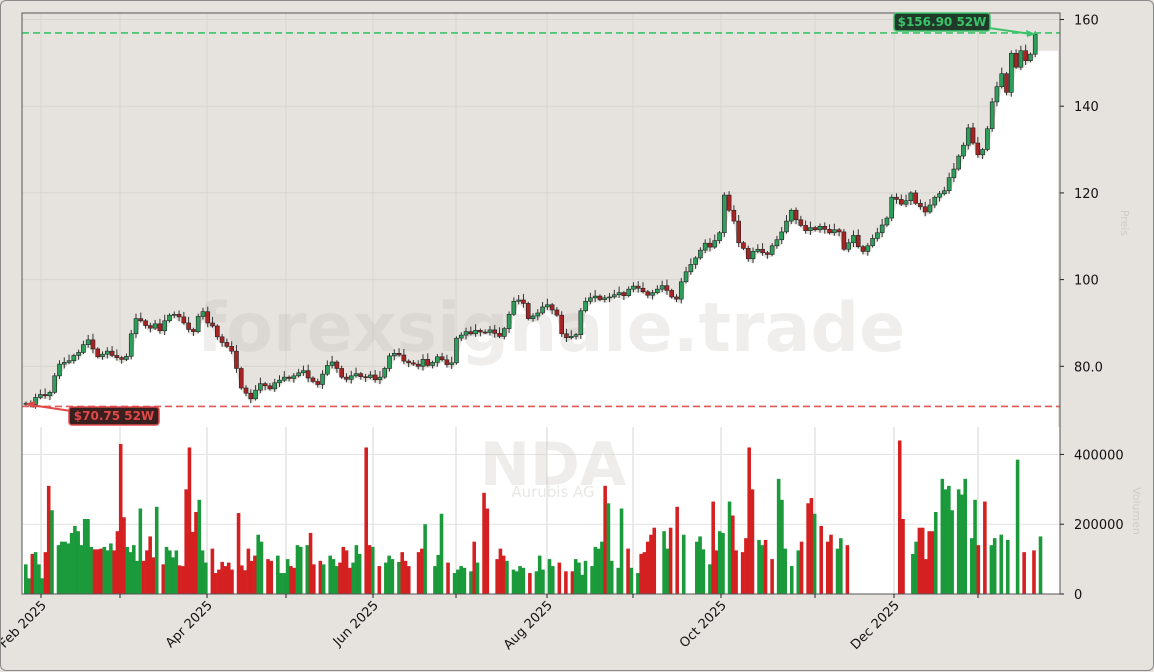 Image resolution: width=1154 pixels, height=672 pixels. Describe the element at coordinates (51, 408) in the screenshot. I see `low-arrow-icon` at that location.